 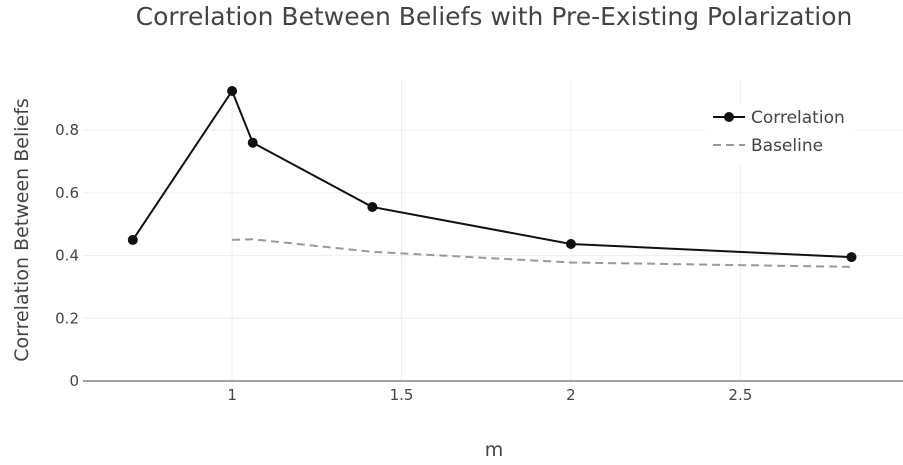 What do you see at coordinates (740, 395) in the screenshot?
I see `x-tick-label: 2.5` at bounding box center [740, 395].